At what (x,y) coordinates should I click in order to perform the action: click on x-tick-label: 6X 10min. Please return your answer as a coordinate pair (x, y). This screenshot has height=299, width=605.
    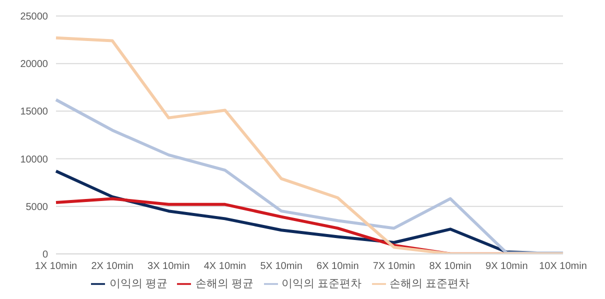
    Looking at the image, I should click on (337, 266).